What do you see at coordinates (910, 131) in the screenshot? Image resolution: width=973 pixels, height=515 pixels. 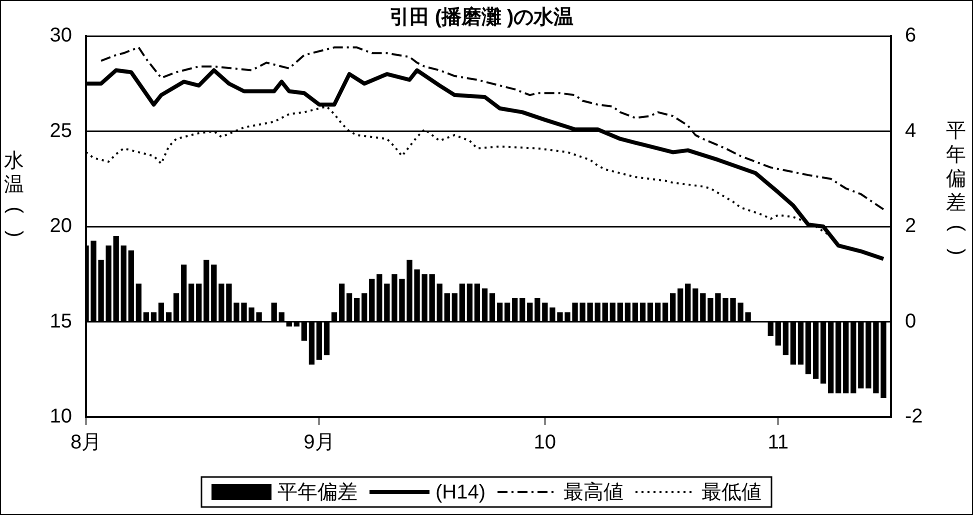 I see `y2-tick-label: 4` at bounding box center [910, 131].